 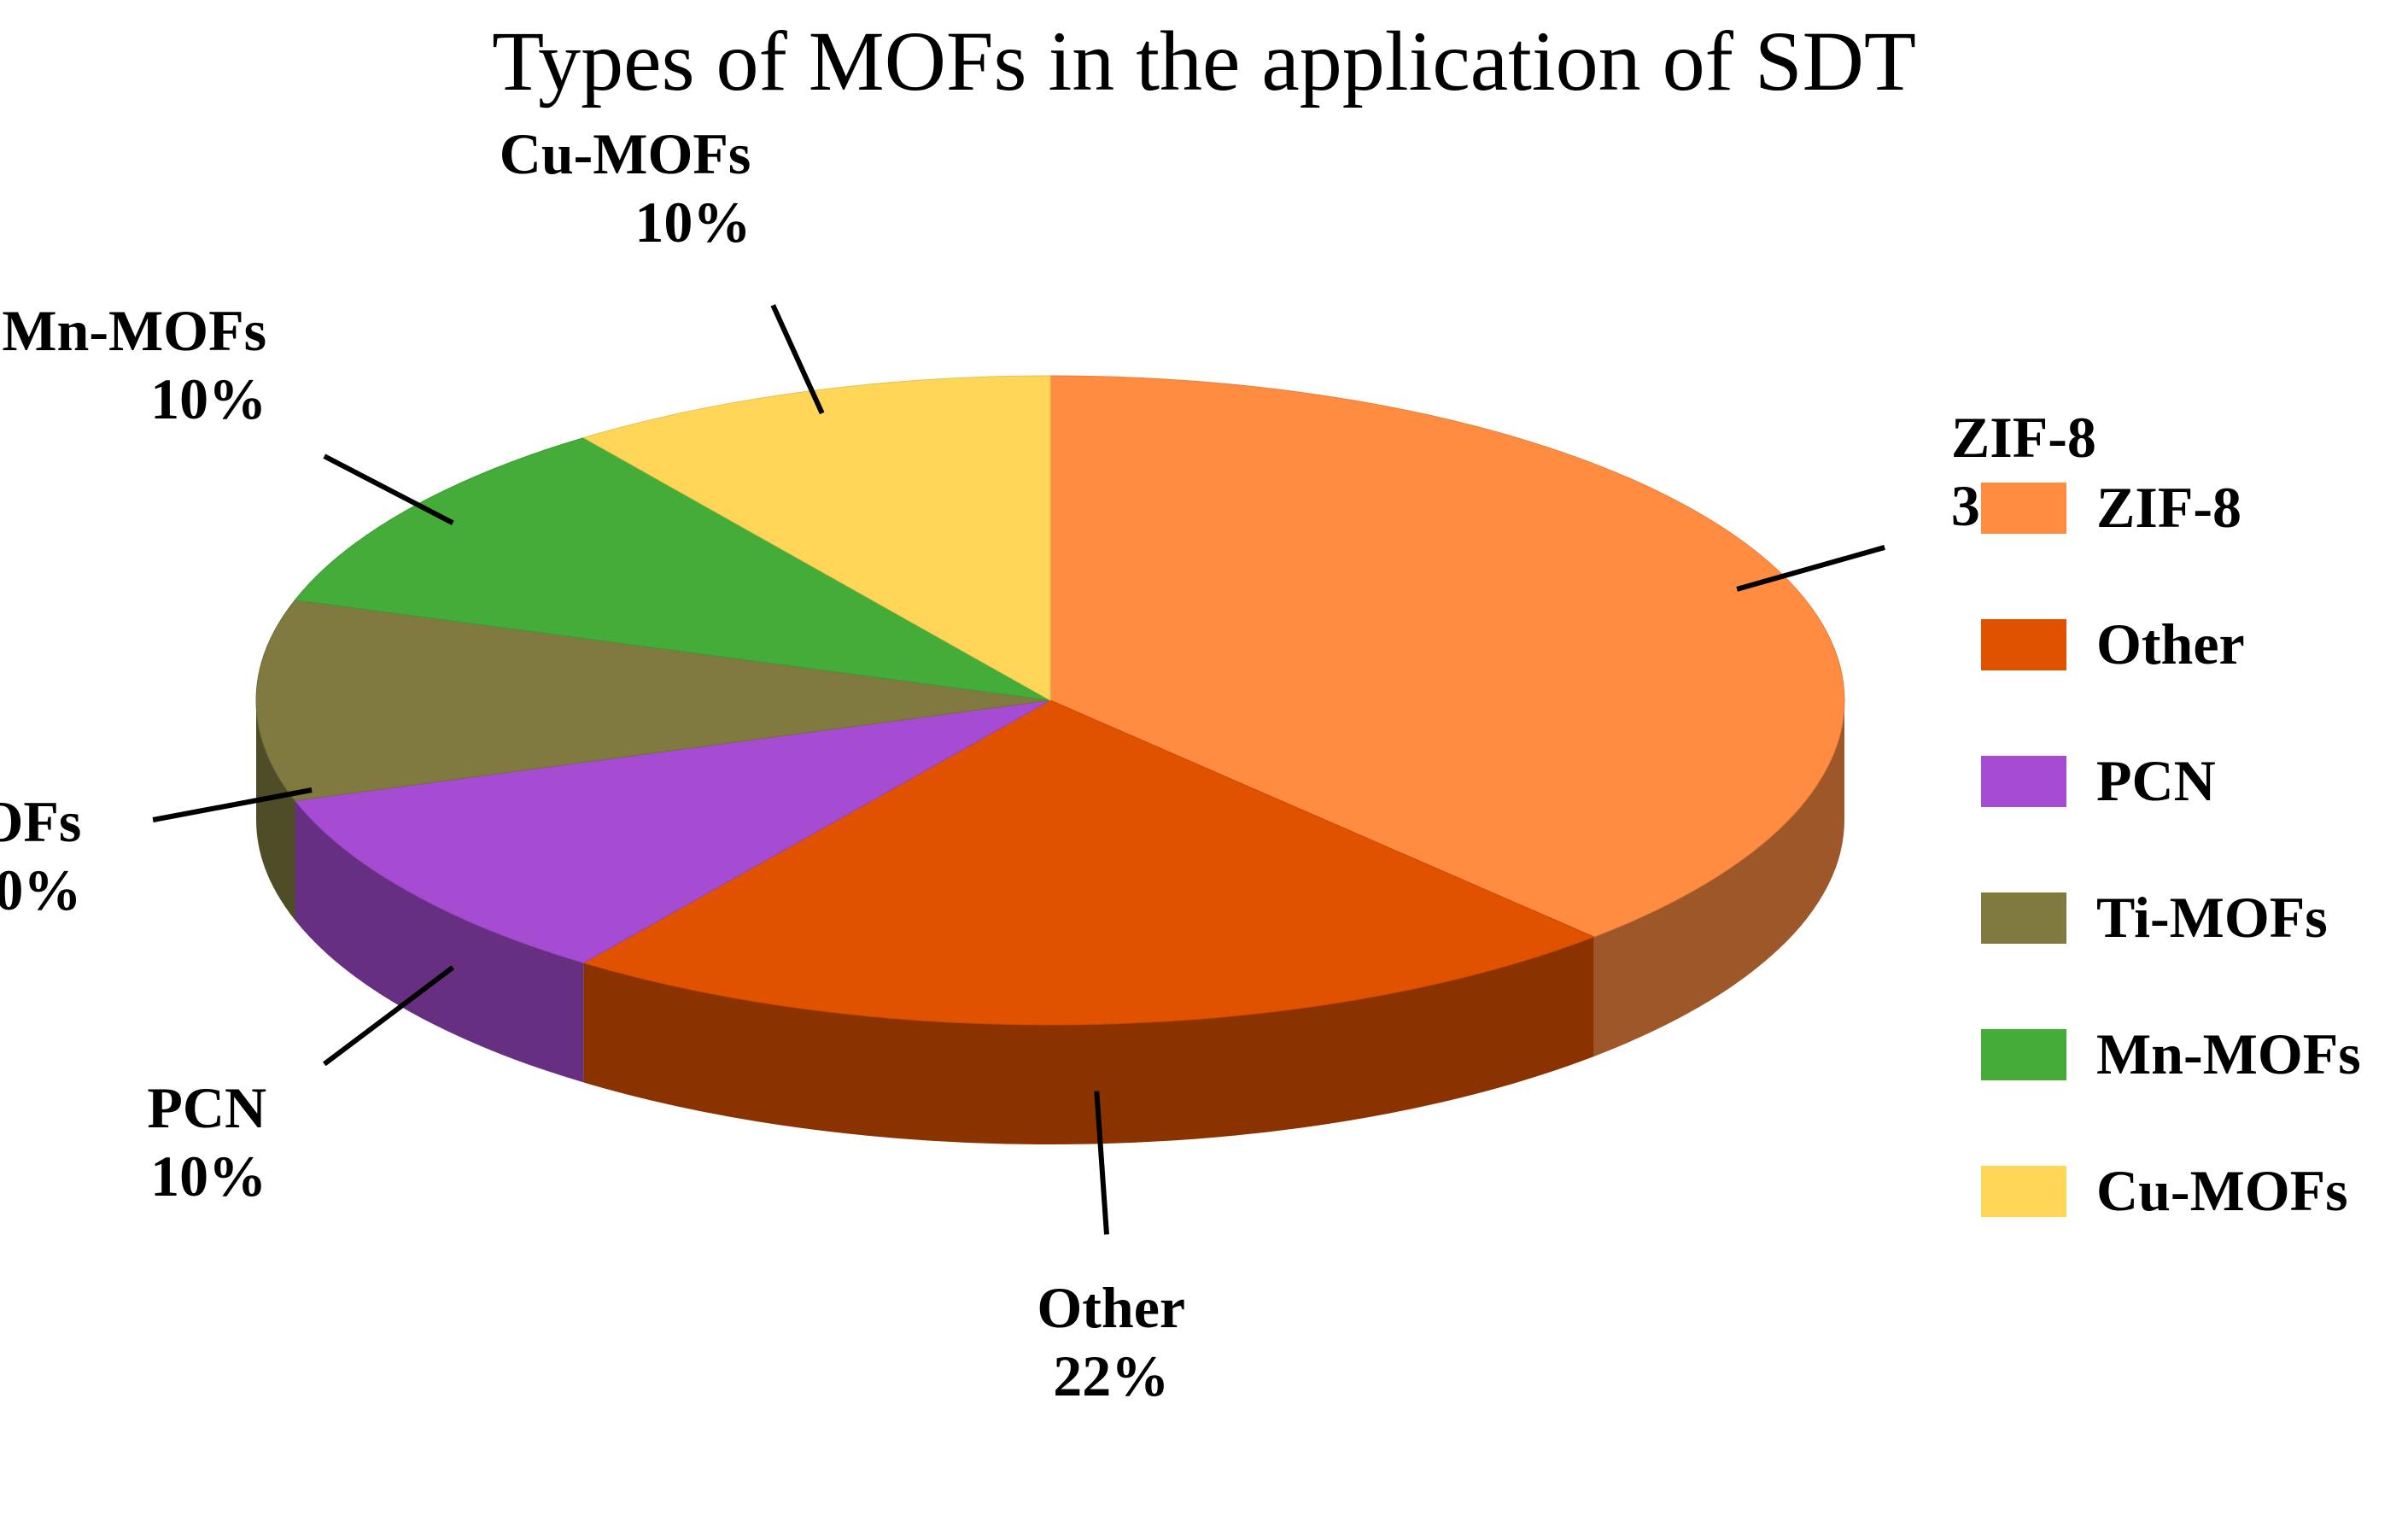 I want to click on data-label-value-other: 22%, so click(x=1111, y=1376).